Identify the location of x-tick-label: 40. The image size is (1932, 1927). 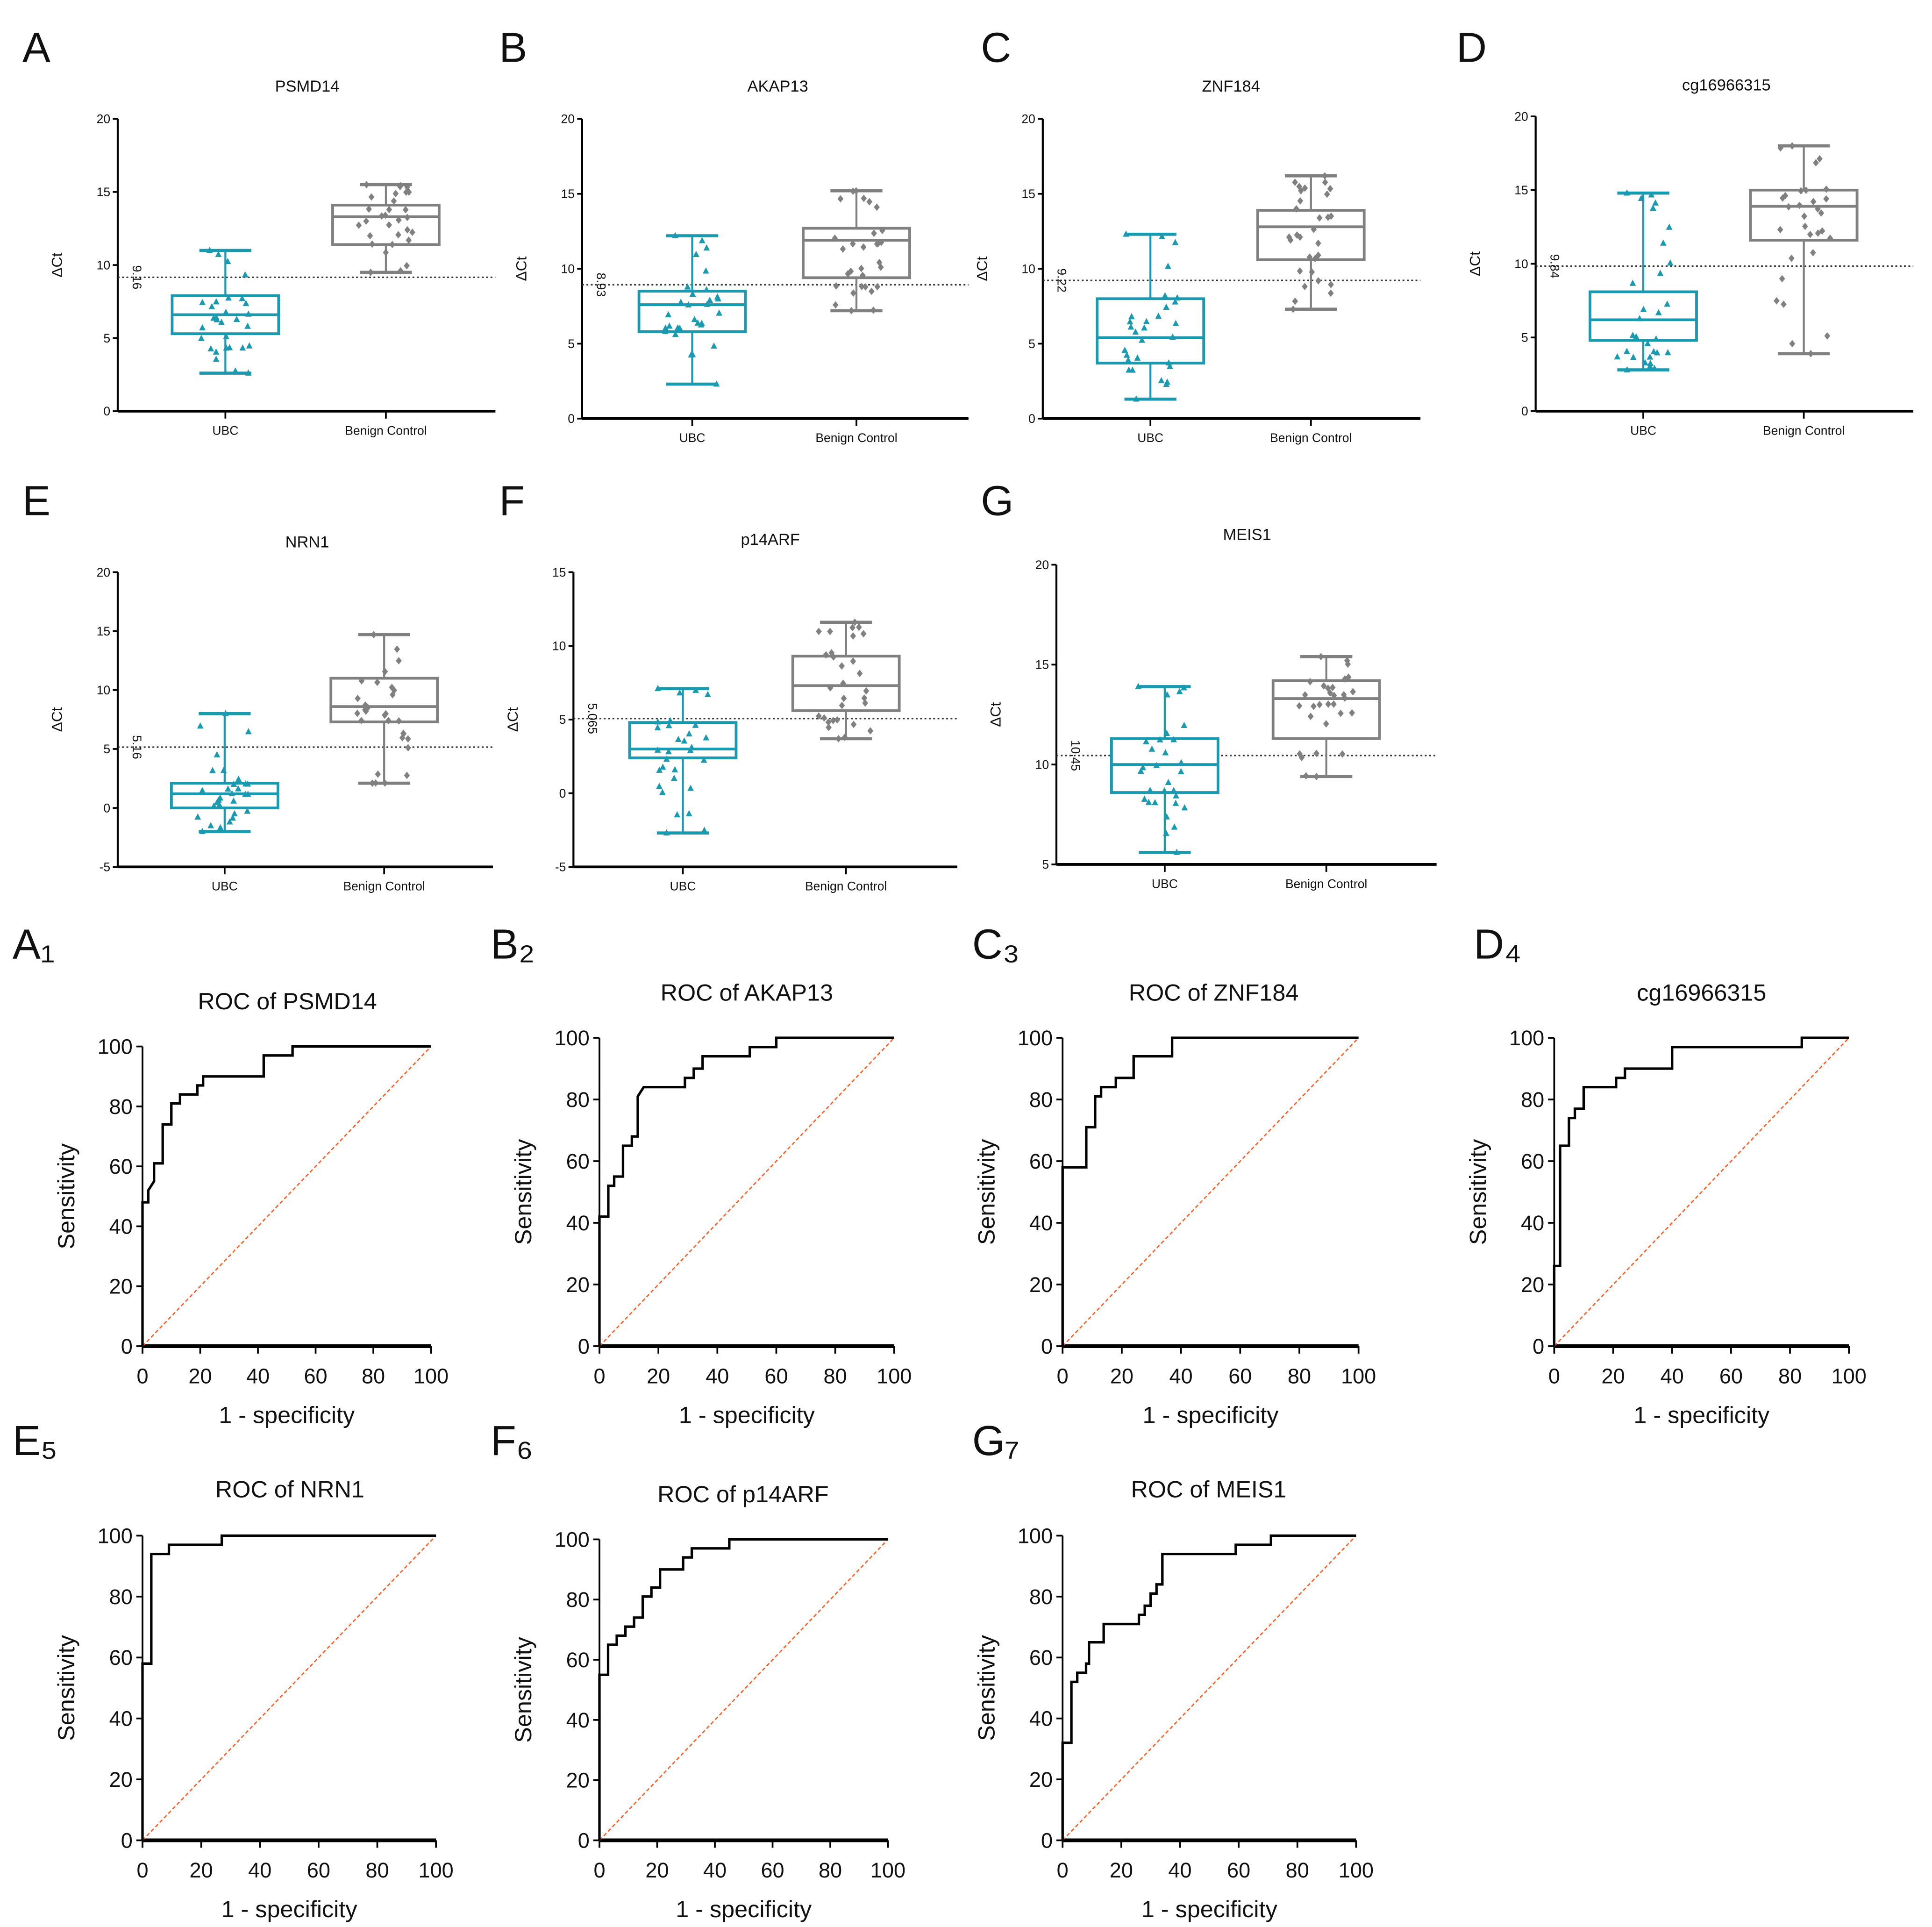
(715, 1870).